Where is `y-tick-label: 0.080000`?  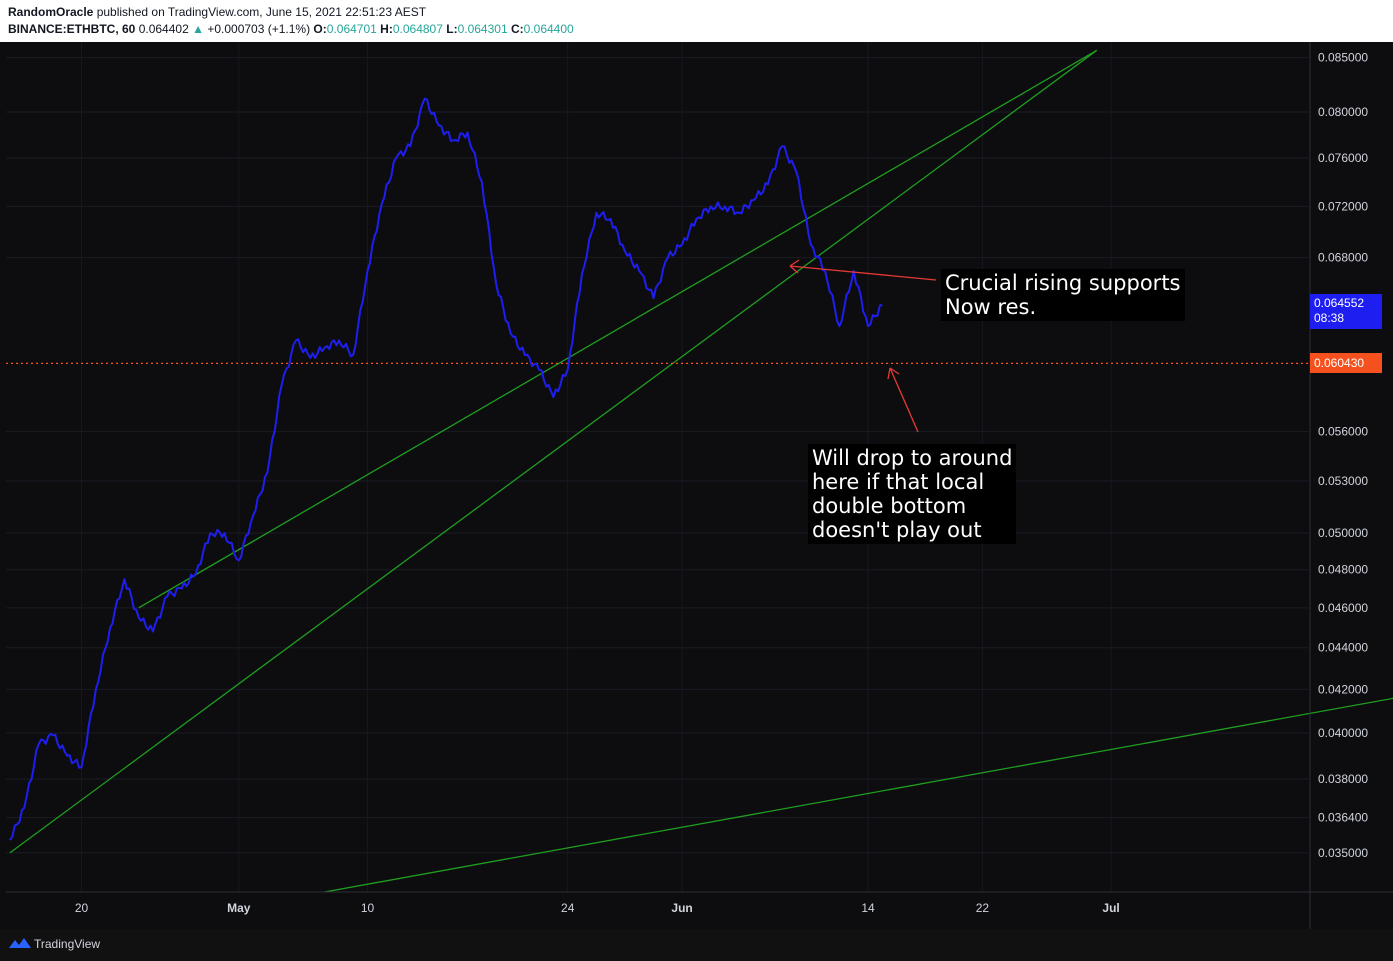 y-tick-label: 0.080000 is located at coordinates (1343, 112).